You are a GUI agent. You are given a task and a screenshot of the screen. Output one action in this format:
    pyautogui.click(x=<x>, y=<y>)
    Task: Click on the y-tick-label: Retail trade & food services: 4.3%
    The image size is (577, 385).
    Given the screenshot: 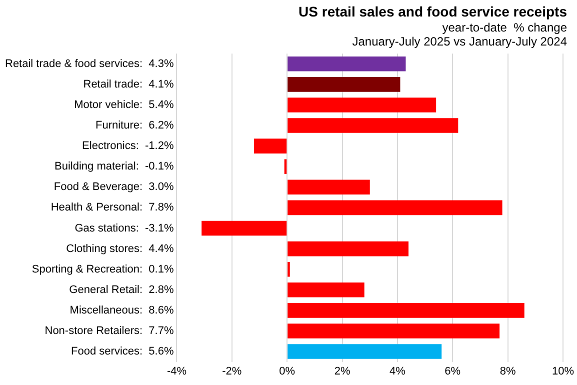 What is the action you would take?
    pyautogui.click(x=89, y=64)
    